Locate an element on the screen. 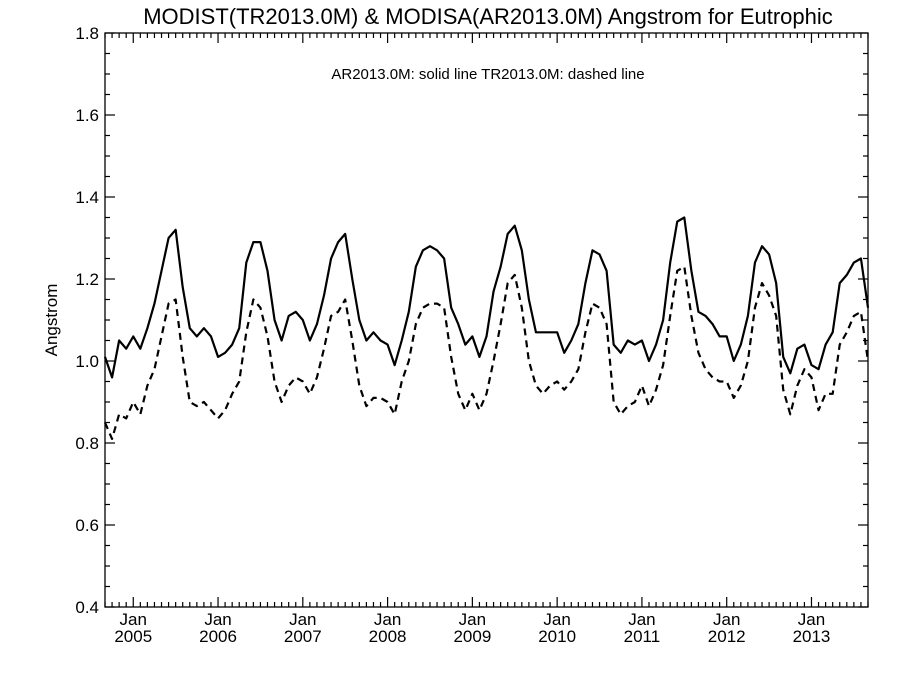  x-tick-label-year: 2007 is located at coordinates (303, 636).